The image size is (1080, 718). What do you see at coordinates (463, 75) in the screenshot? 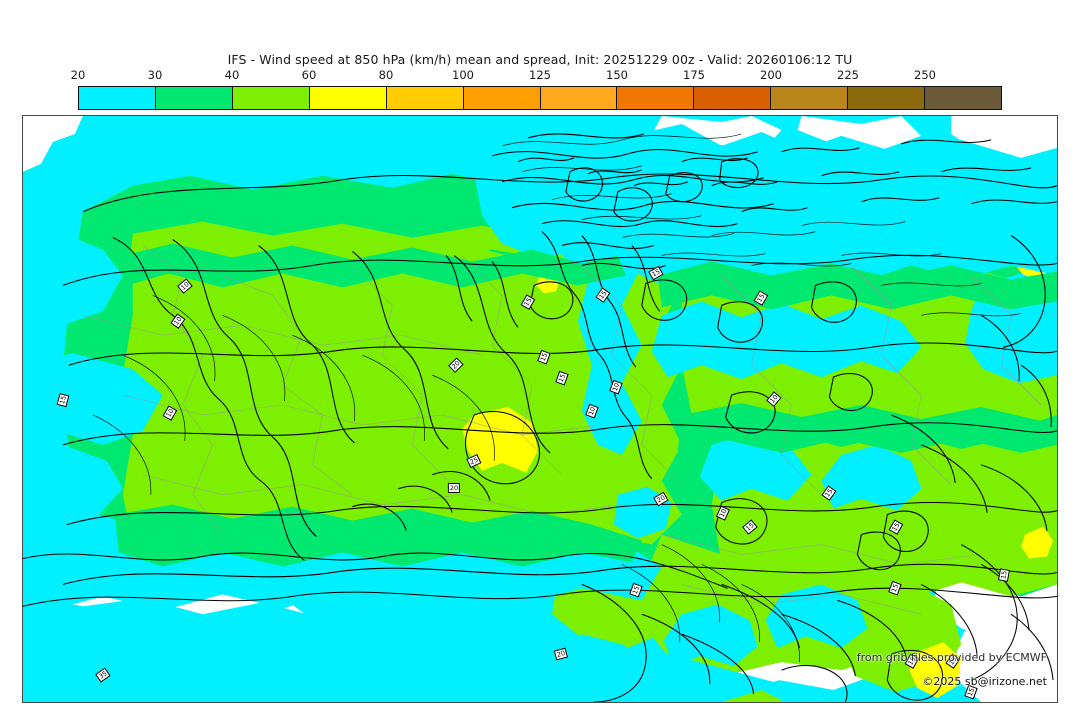
I see `colorbar-tick-100: 100` at bounding box center [463, 75].